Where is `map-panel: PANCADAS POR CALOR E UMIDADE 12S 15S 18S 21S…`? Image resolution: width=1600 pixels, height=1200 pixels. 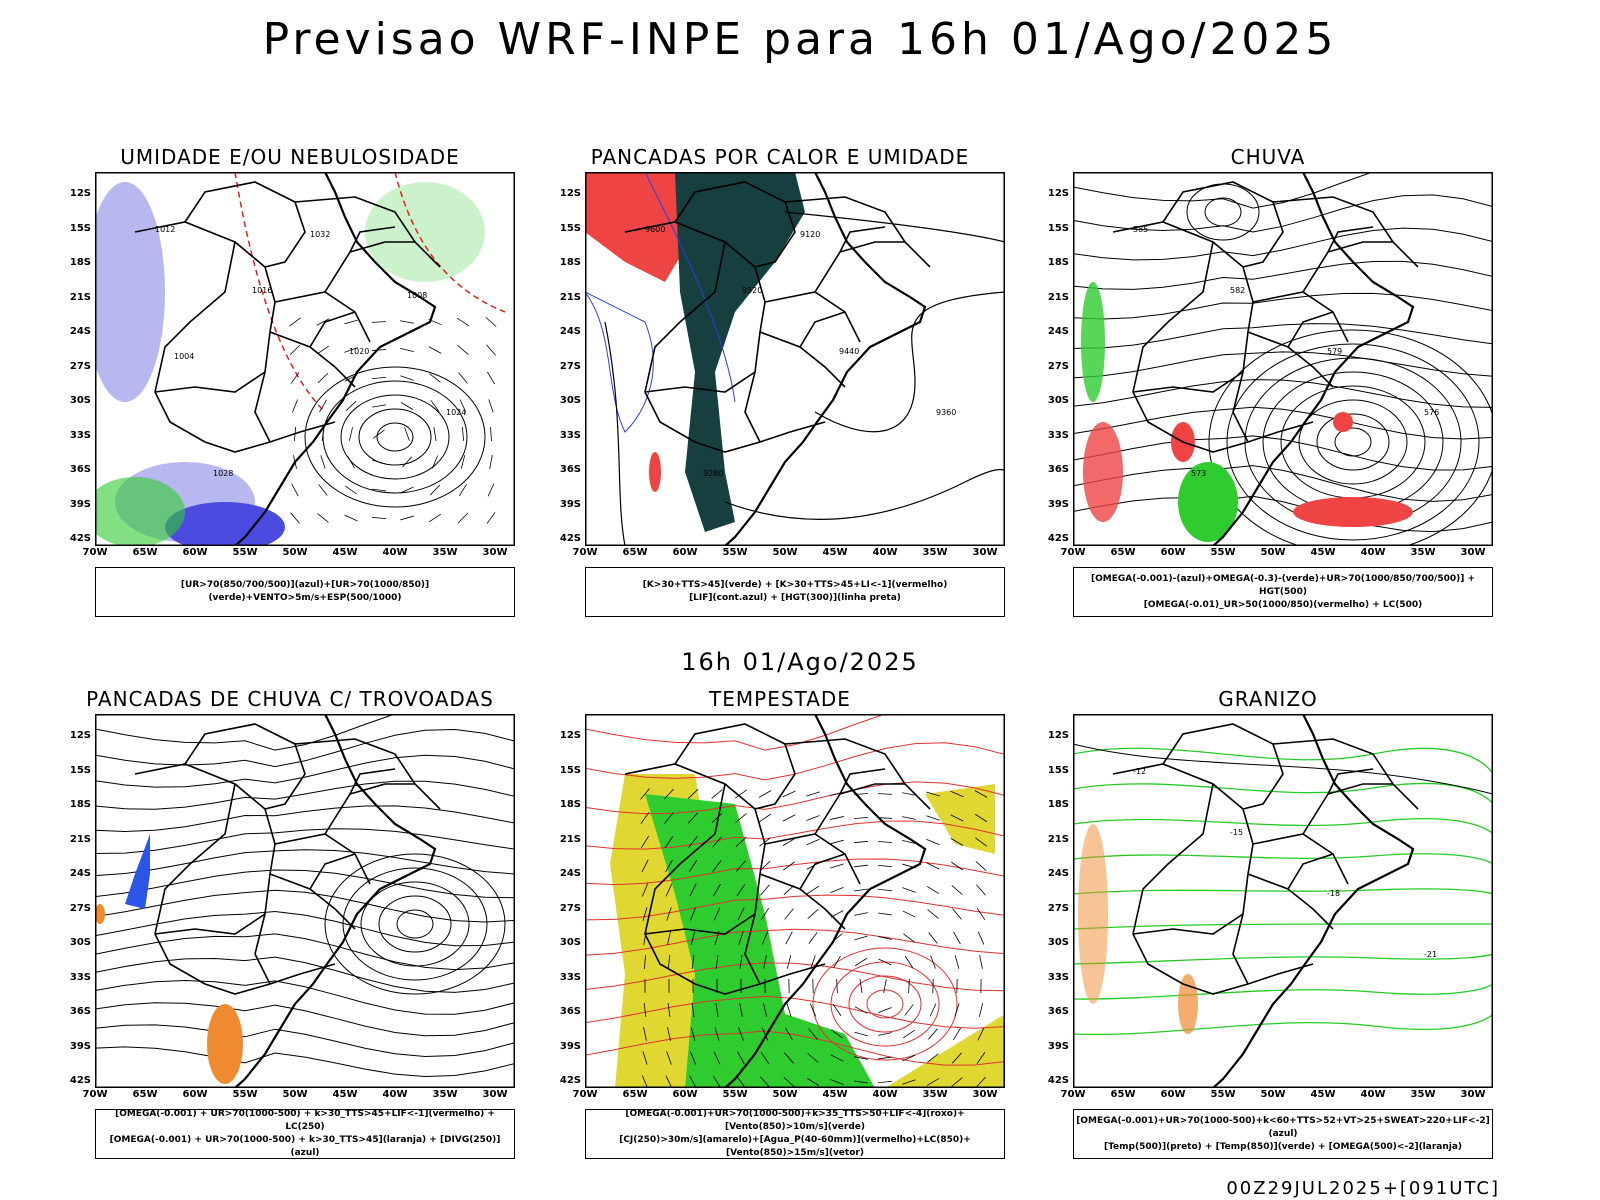 map-panel: PANCADAS POR CALOR E UMIDADE 12S 15S 18S 21S… is located at coordinates (780, 382).